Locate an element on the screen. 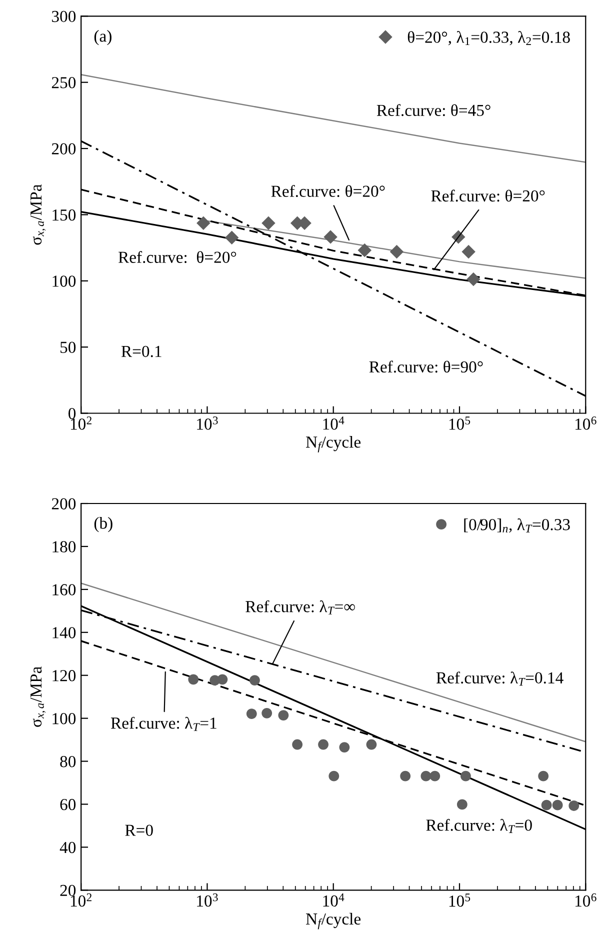  legend-label: [0/90]$_{n}$, λ$_{T}$=0.33 is located at coordinates (517, 525).